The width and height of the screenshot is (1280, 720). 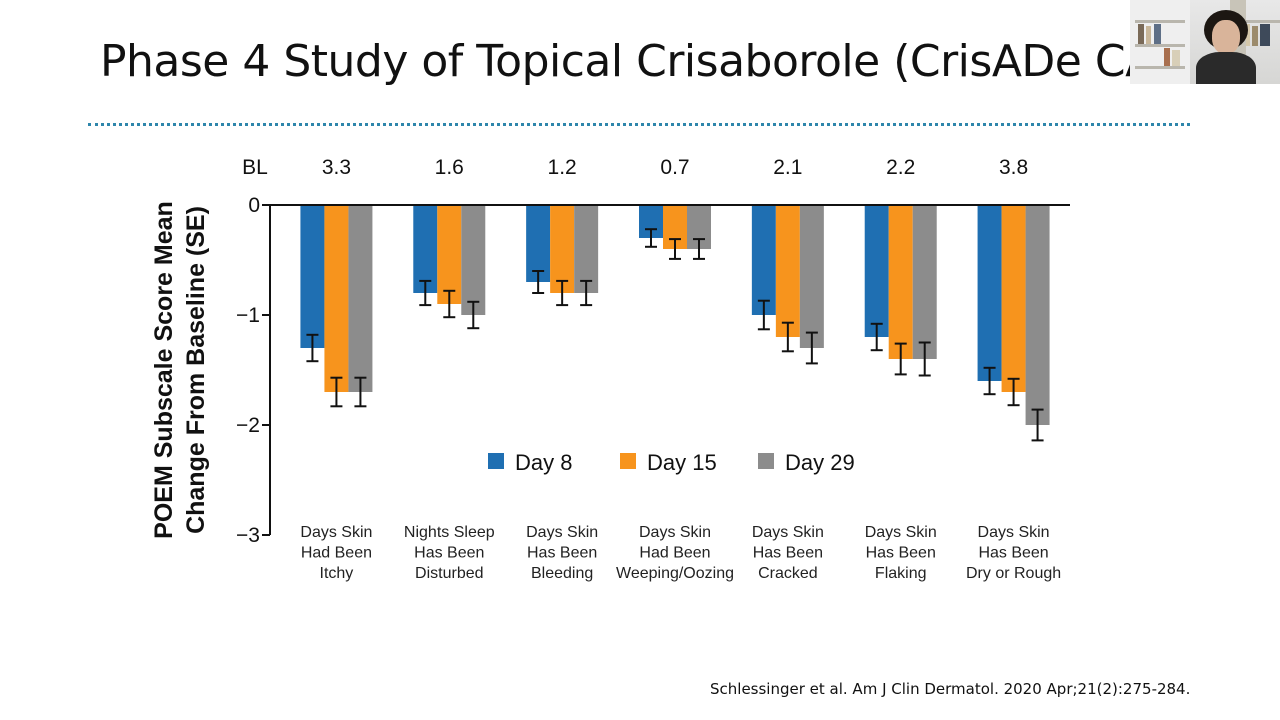 What do you see at coordinates (196, 370) in the screenshot?
I see `y-axis-title-line-2: Change From Baseline (SE)` at bounding box center [196, 370].